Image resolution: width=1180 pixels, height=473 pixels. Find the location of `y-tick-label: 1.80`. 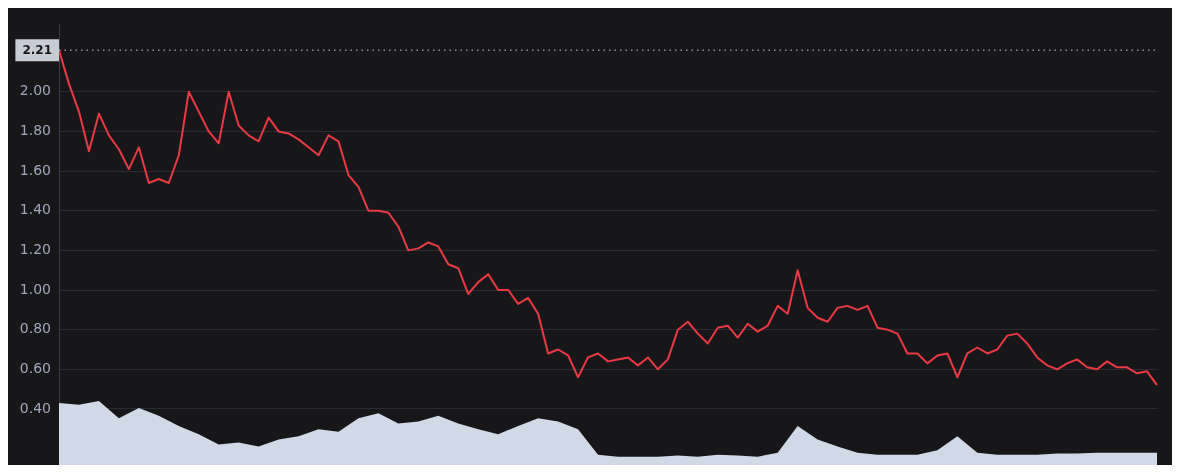

y-tick-label: 1.80 is located at coordinates (35, 130).